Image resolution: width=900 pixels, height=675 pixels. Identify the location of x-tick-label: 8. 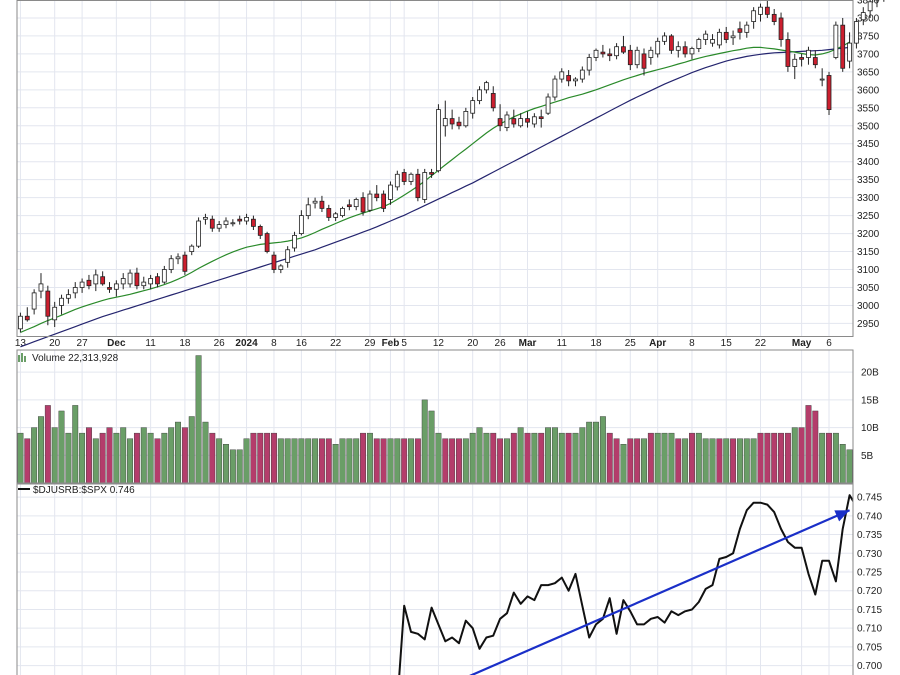
(274, 343).